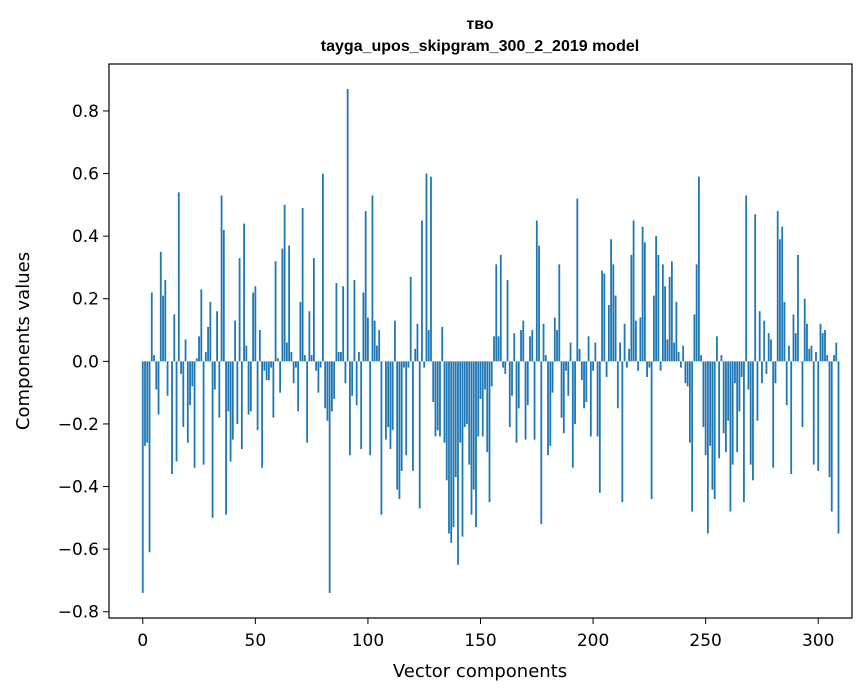 The width and height of the screenshot is (867, 696). Describe the element at coordinates (480, 641) in the screenshot. I see `x-tick-label: 150` at that location.